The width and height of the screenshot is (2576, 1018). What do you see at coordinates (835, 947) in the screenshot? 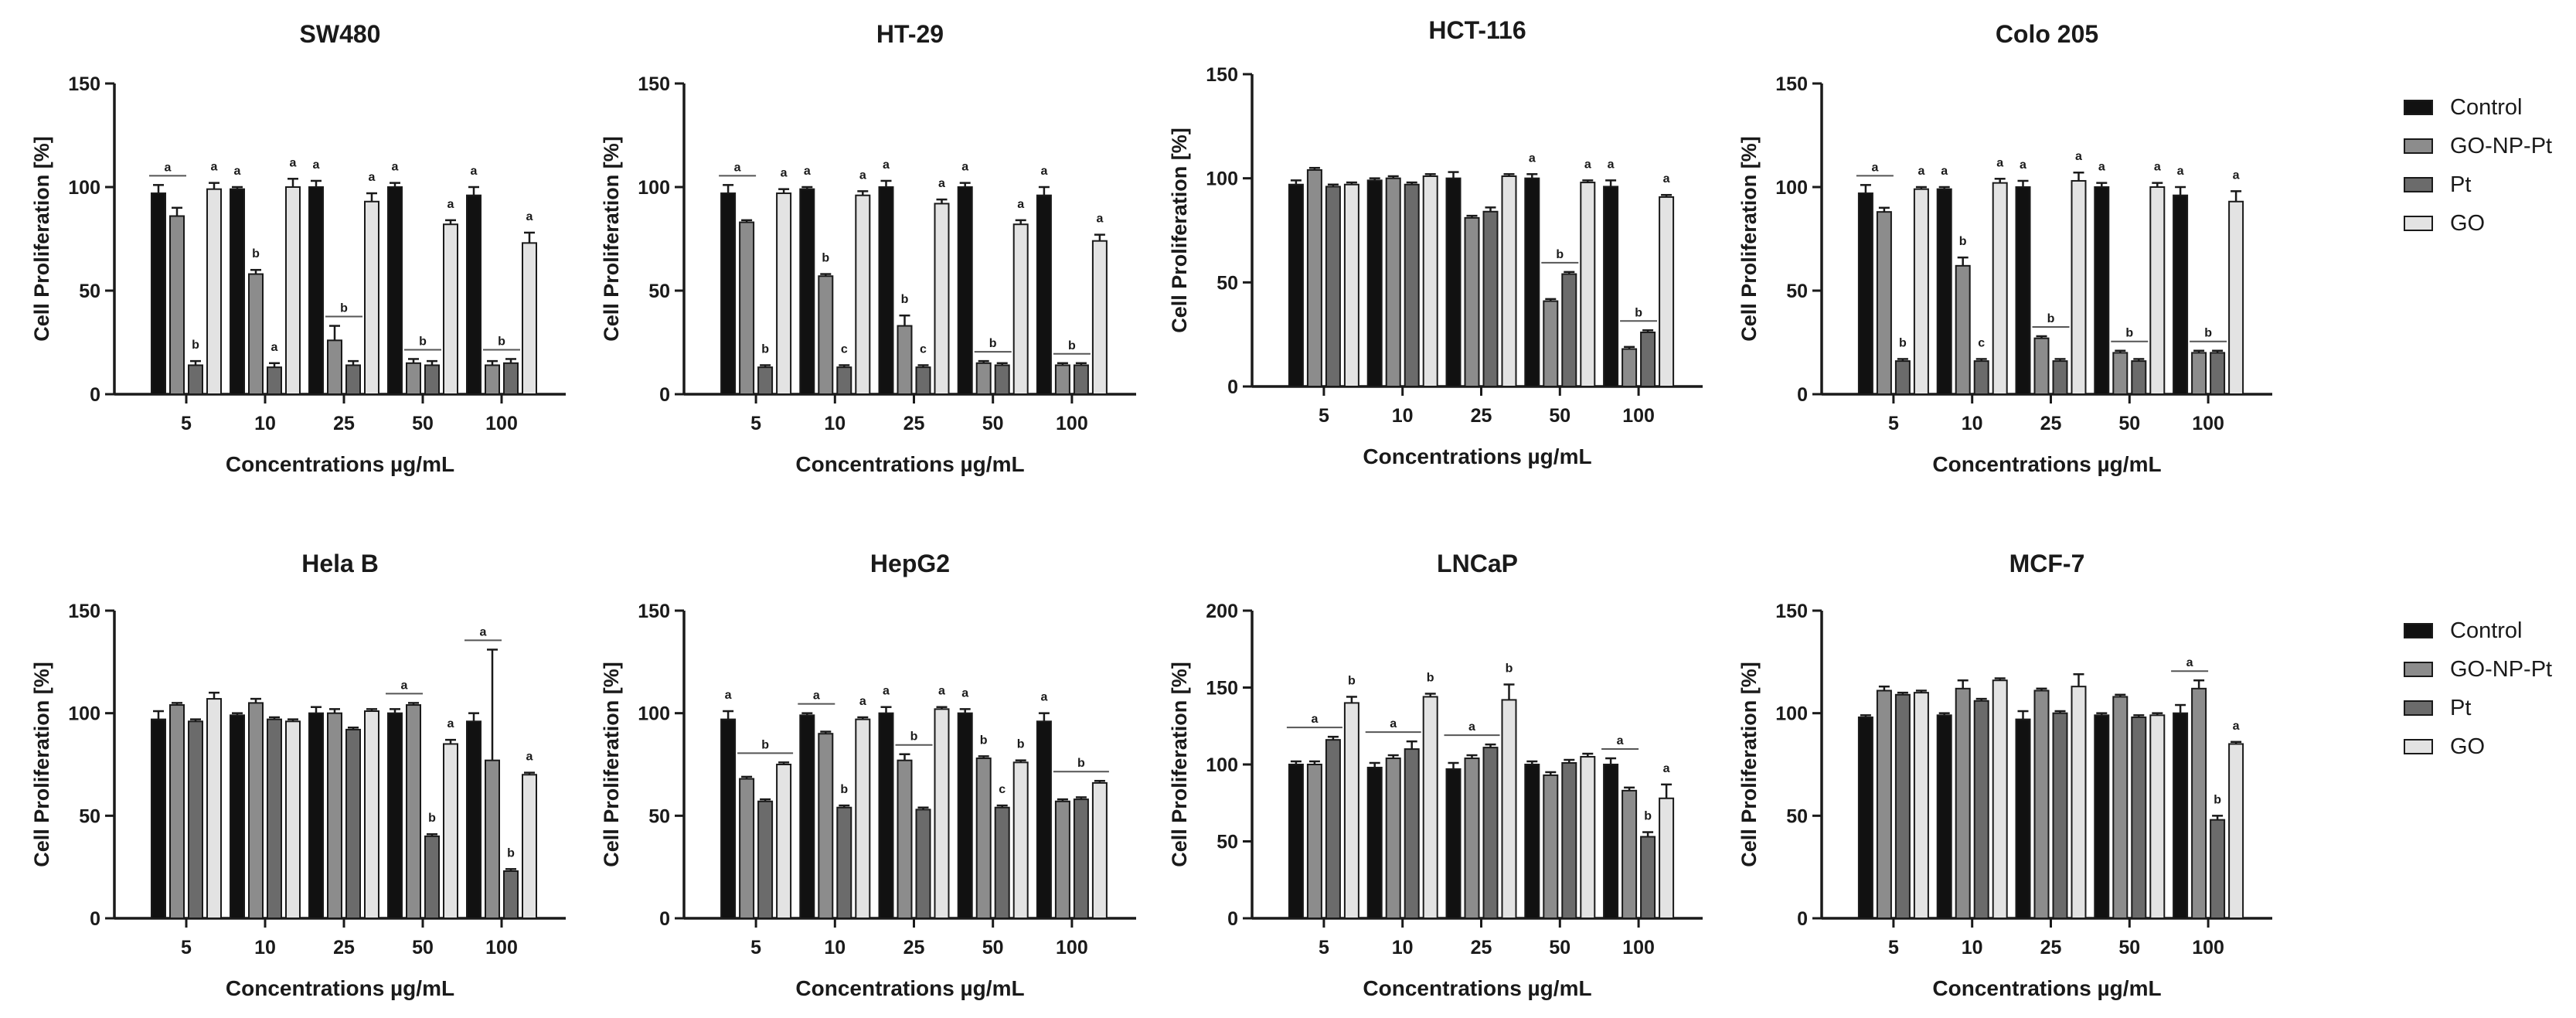
I see `x-tick-label: 10` at bounding box center [835, 947].